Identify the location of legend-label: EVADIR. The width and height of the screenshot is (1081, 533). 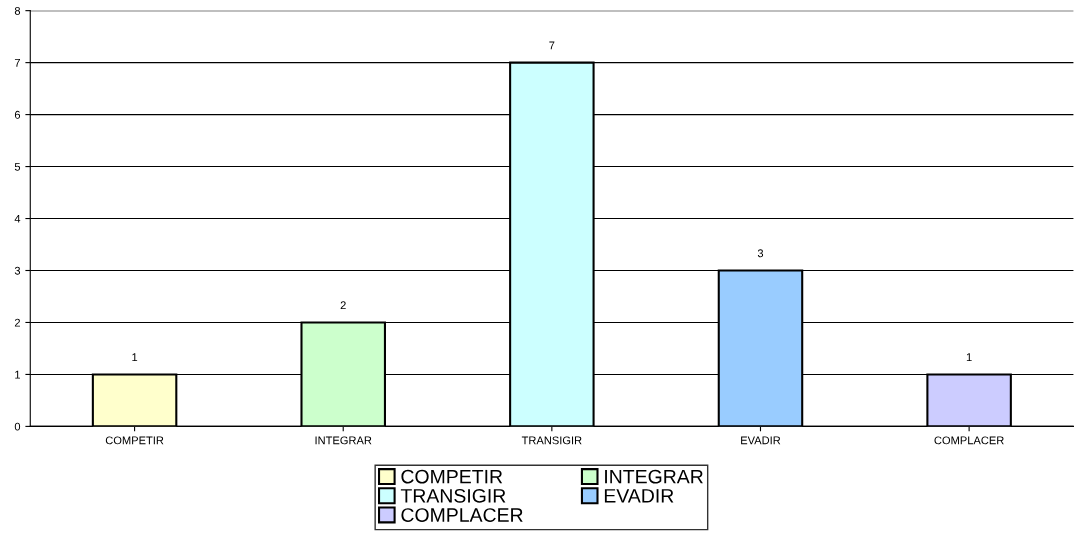
(639, 496).